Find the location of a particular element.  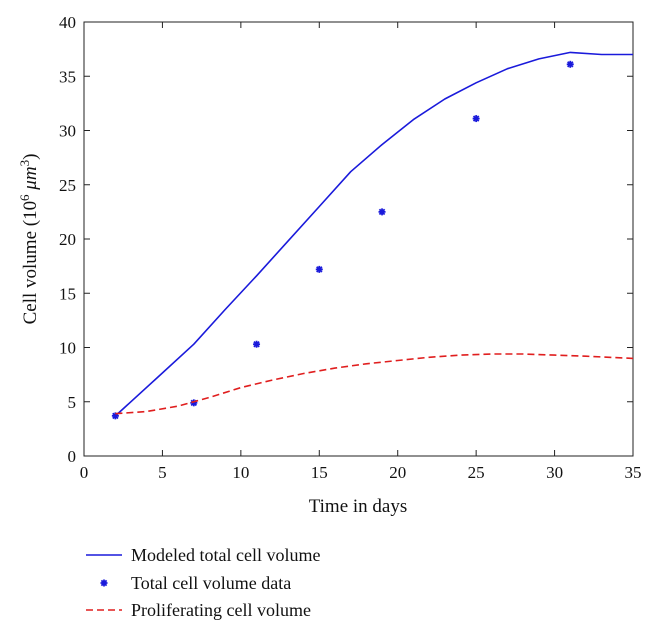

x-tick-label: 25 is located at coordinates (476, 472).